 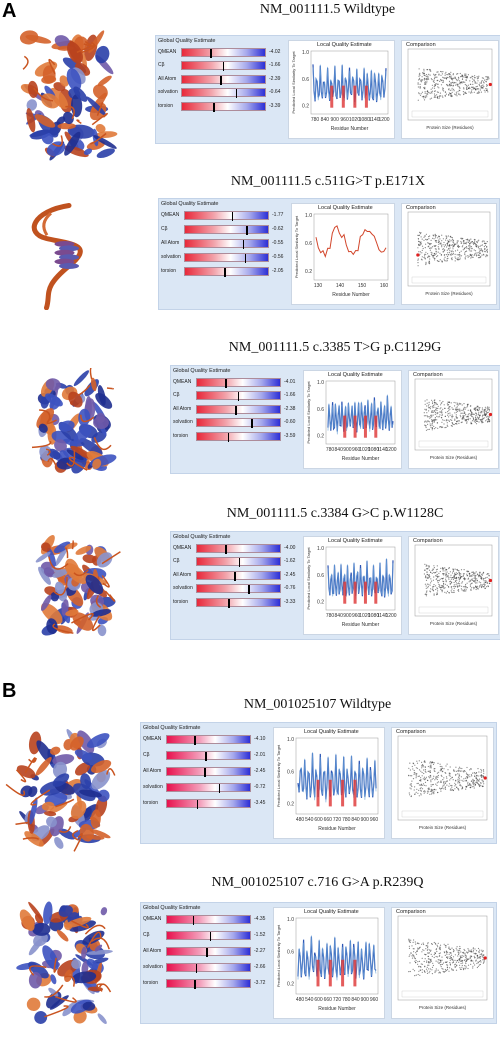 I want to click on quality-row: torsion -2.05, so click(x=229, y=272).